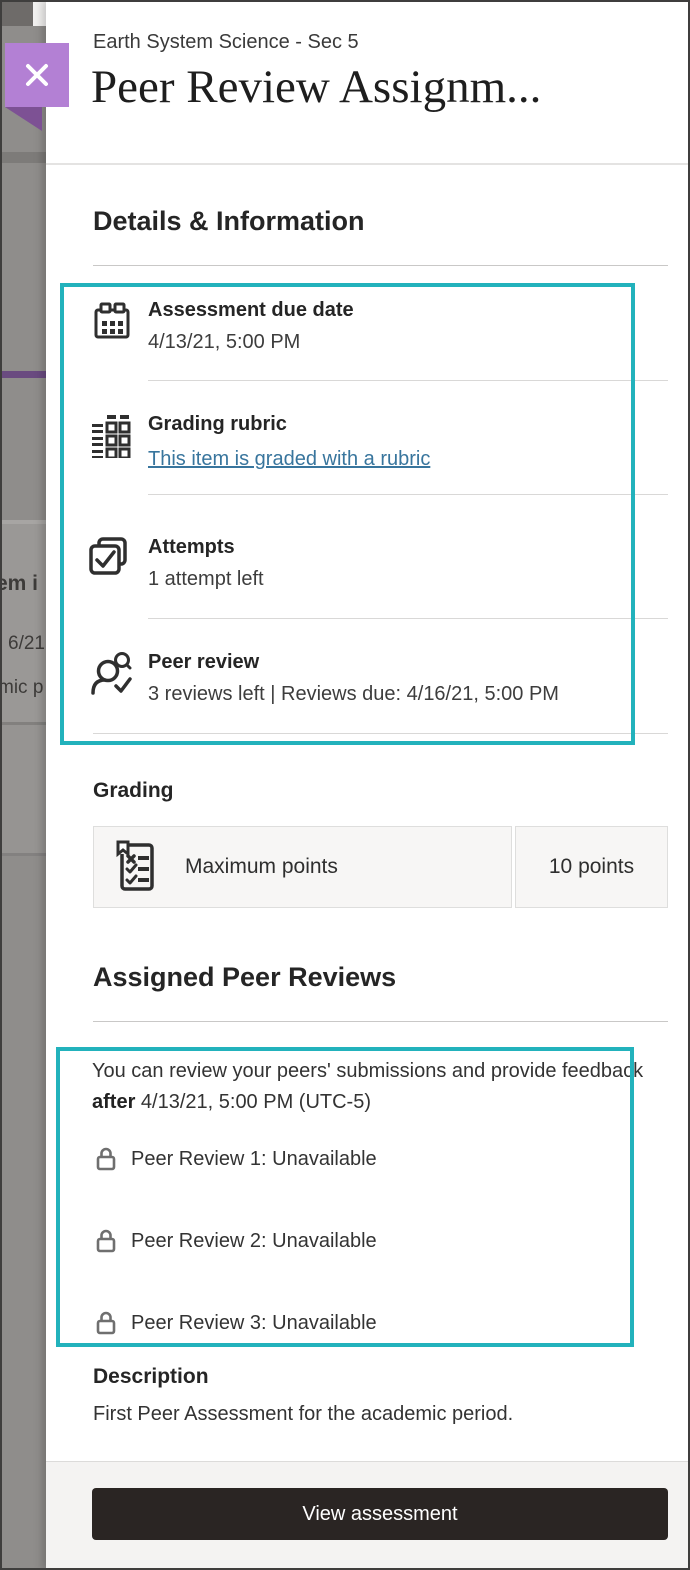 Image resolution: width=690 pixels, height=1570 pixels. What do you see at coordinates (226, 42) in the screenshot?
I see `course-name: Earth System Science - Sec 5` at bounding box center [226, 42].